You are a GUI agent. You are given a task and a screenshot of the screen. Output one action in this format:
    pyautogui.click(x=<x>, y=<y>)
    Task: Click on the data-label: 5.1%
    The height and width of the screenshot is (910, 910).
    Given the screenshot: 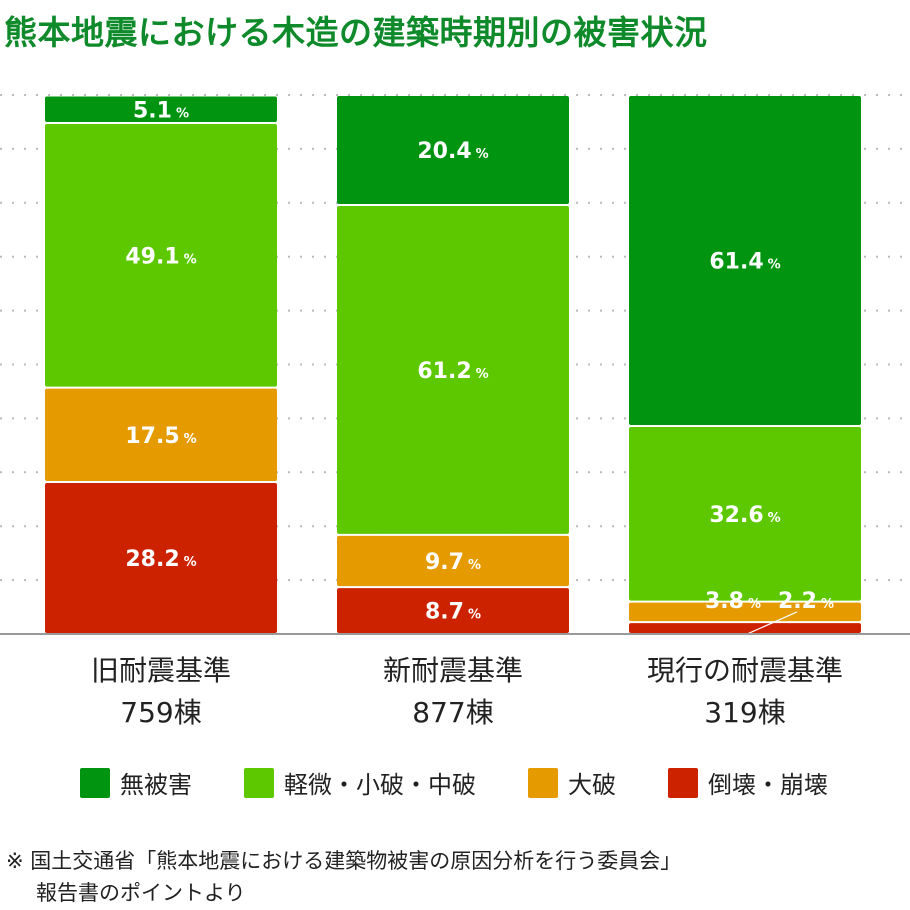 What is the action you would take?
    pyautogui.click(x=161, y=110)
    